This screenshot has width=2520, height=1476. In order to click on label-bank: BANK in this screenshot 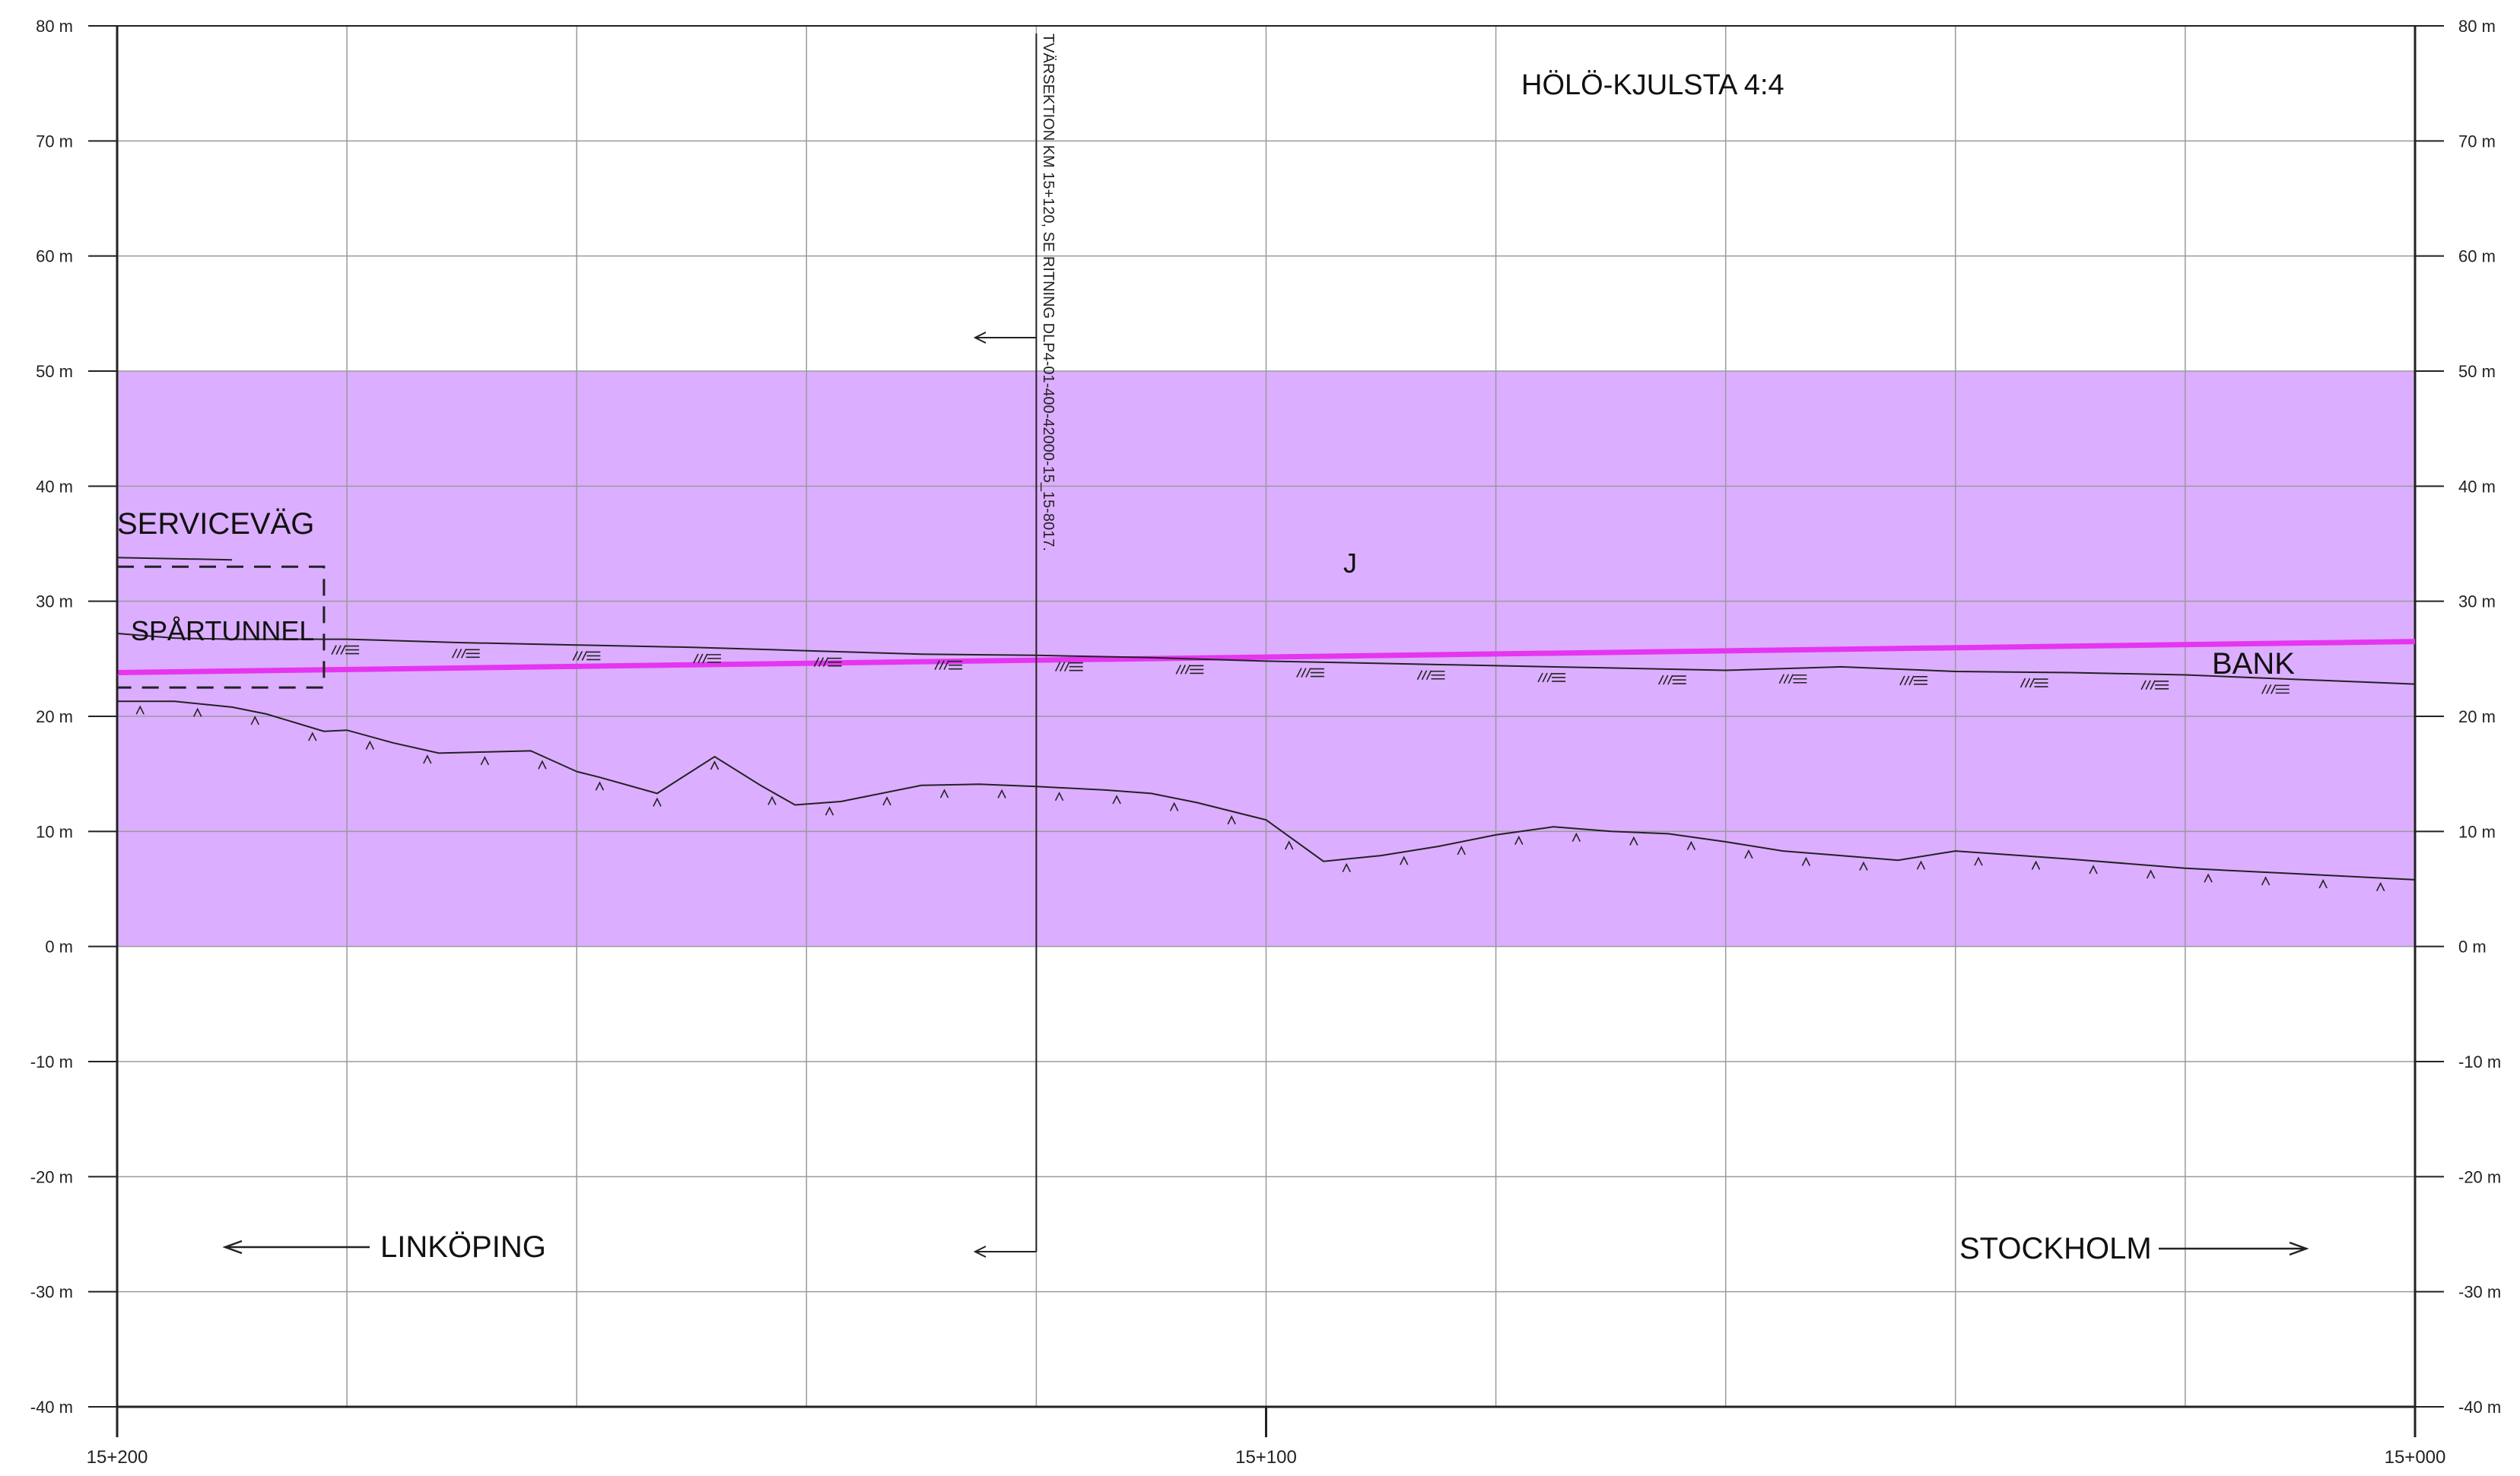, I will do `click(2253, 664)`.